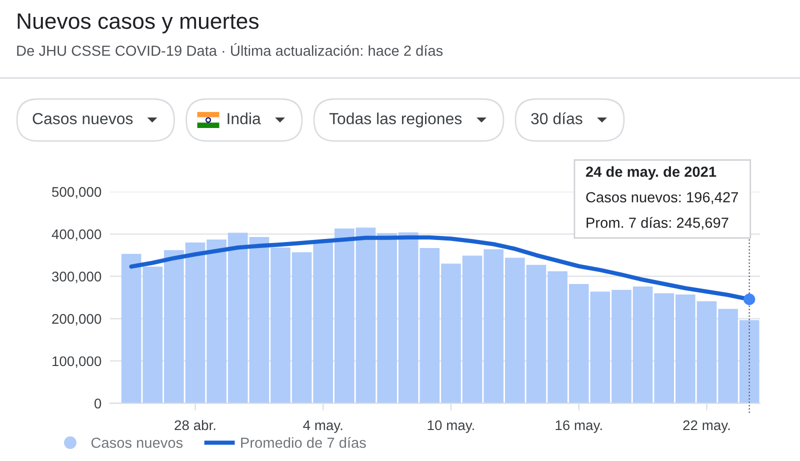  I want to click on text: Todas las regiones, so click(395, 120).